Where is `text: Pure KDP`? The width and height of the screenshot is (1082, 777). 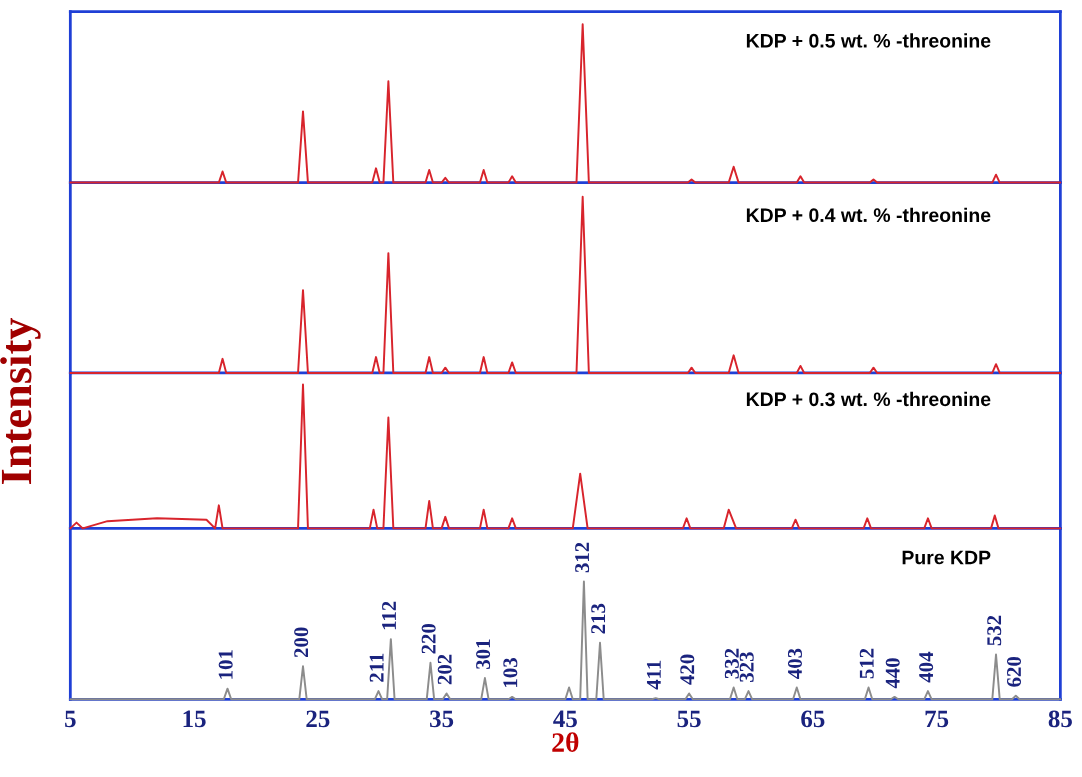
text: Pure KDP is located at coordinates (946, 557).